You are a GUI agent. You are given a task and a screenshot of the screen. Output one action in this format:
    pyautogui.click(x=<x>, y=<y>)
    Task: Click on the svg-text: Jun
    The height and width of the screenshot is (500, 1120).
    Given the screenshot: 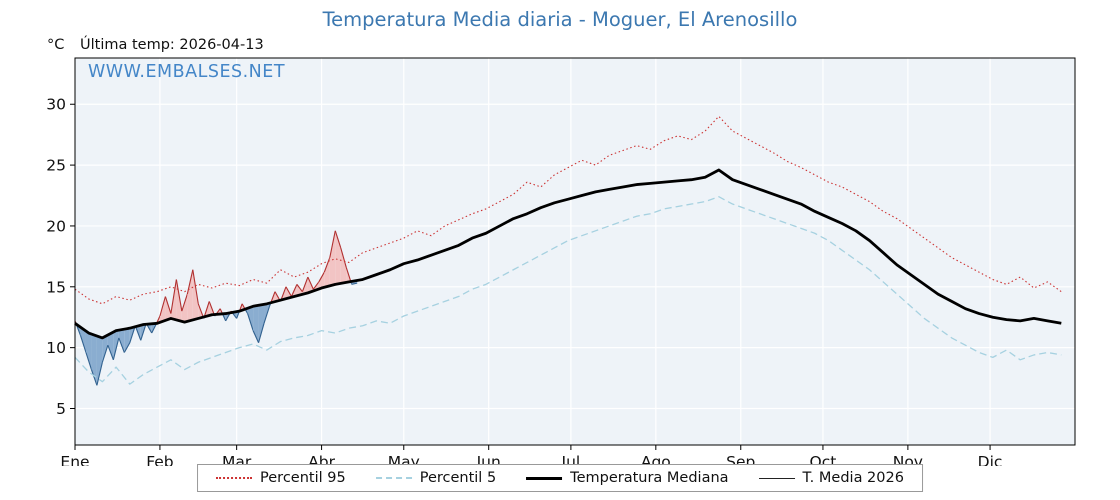 What is the action you would take?
    pyautogui.click(x=488, y=459)
    